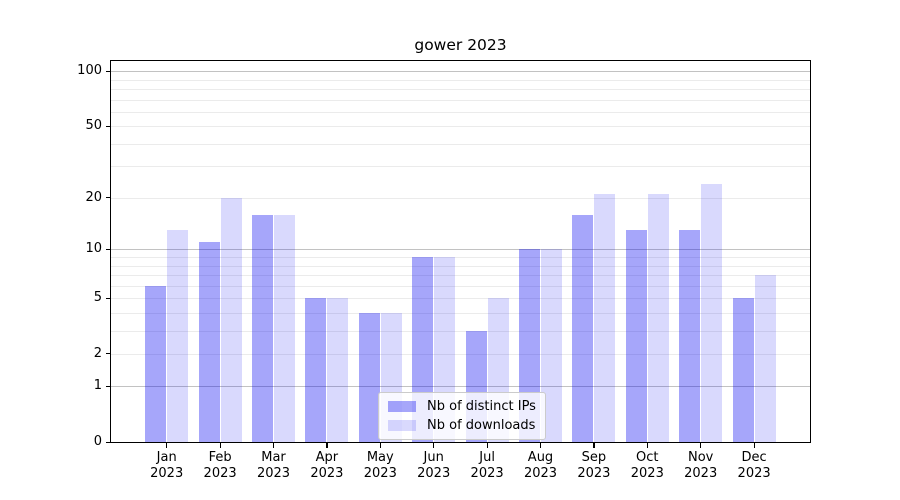  I want to click on bar-distinct-ips-jan, so click(156, 363).